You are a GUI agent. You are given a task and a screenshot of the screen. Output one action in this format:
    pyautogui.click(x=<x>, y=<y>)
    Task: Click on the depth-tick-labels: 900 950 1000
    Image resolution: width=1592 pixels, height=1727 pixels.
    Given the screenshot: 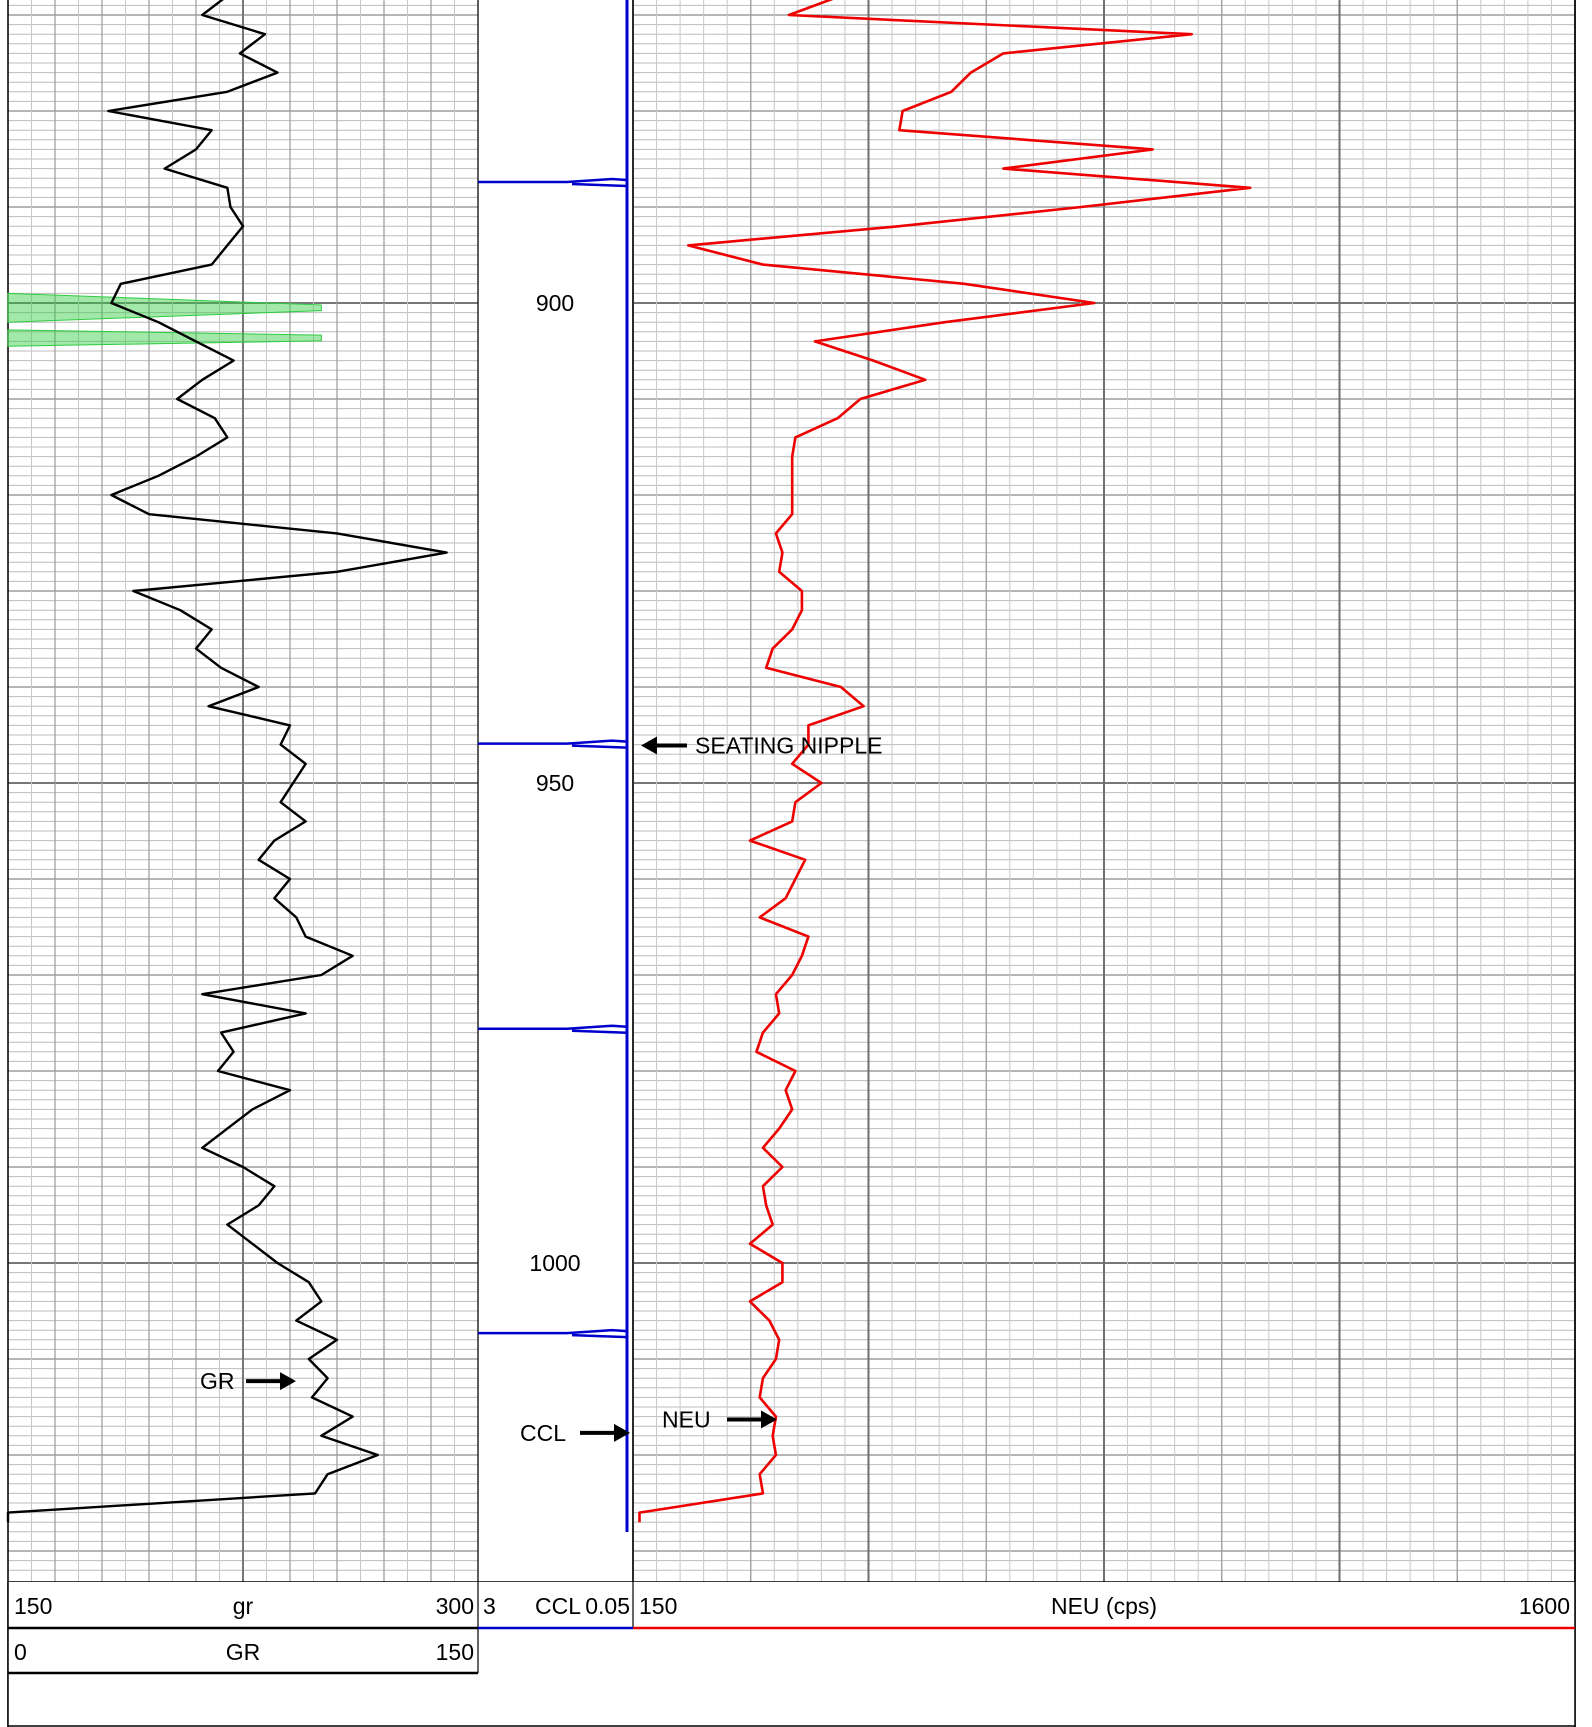 What is the action you would take?
    pyautogui.click(x=554, y=783)
    